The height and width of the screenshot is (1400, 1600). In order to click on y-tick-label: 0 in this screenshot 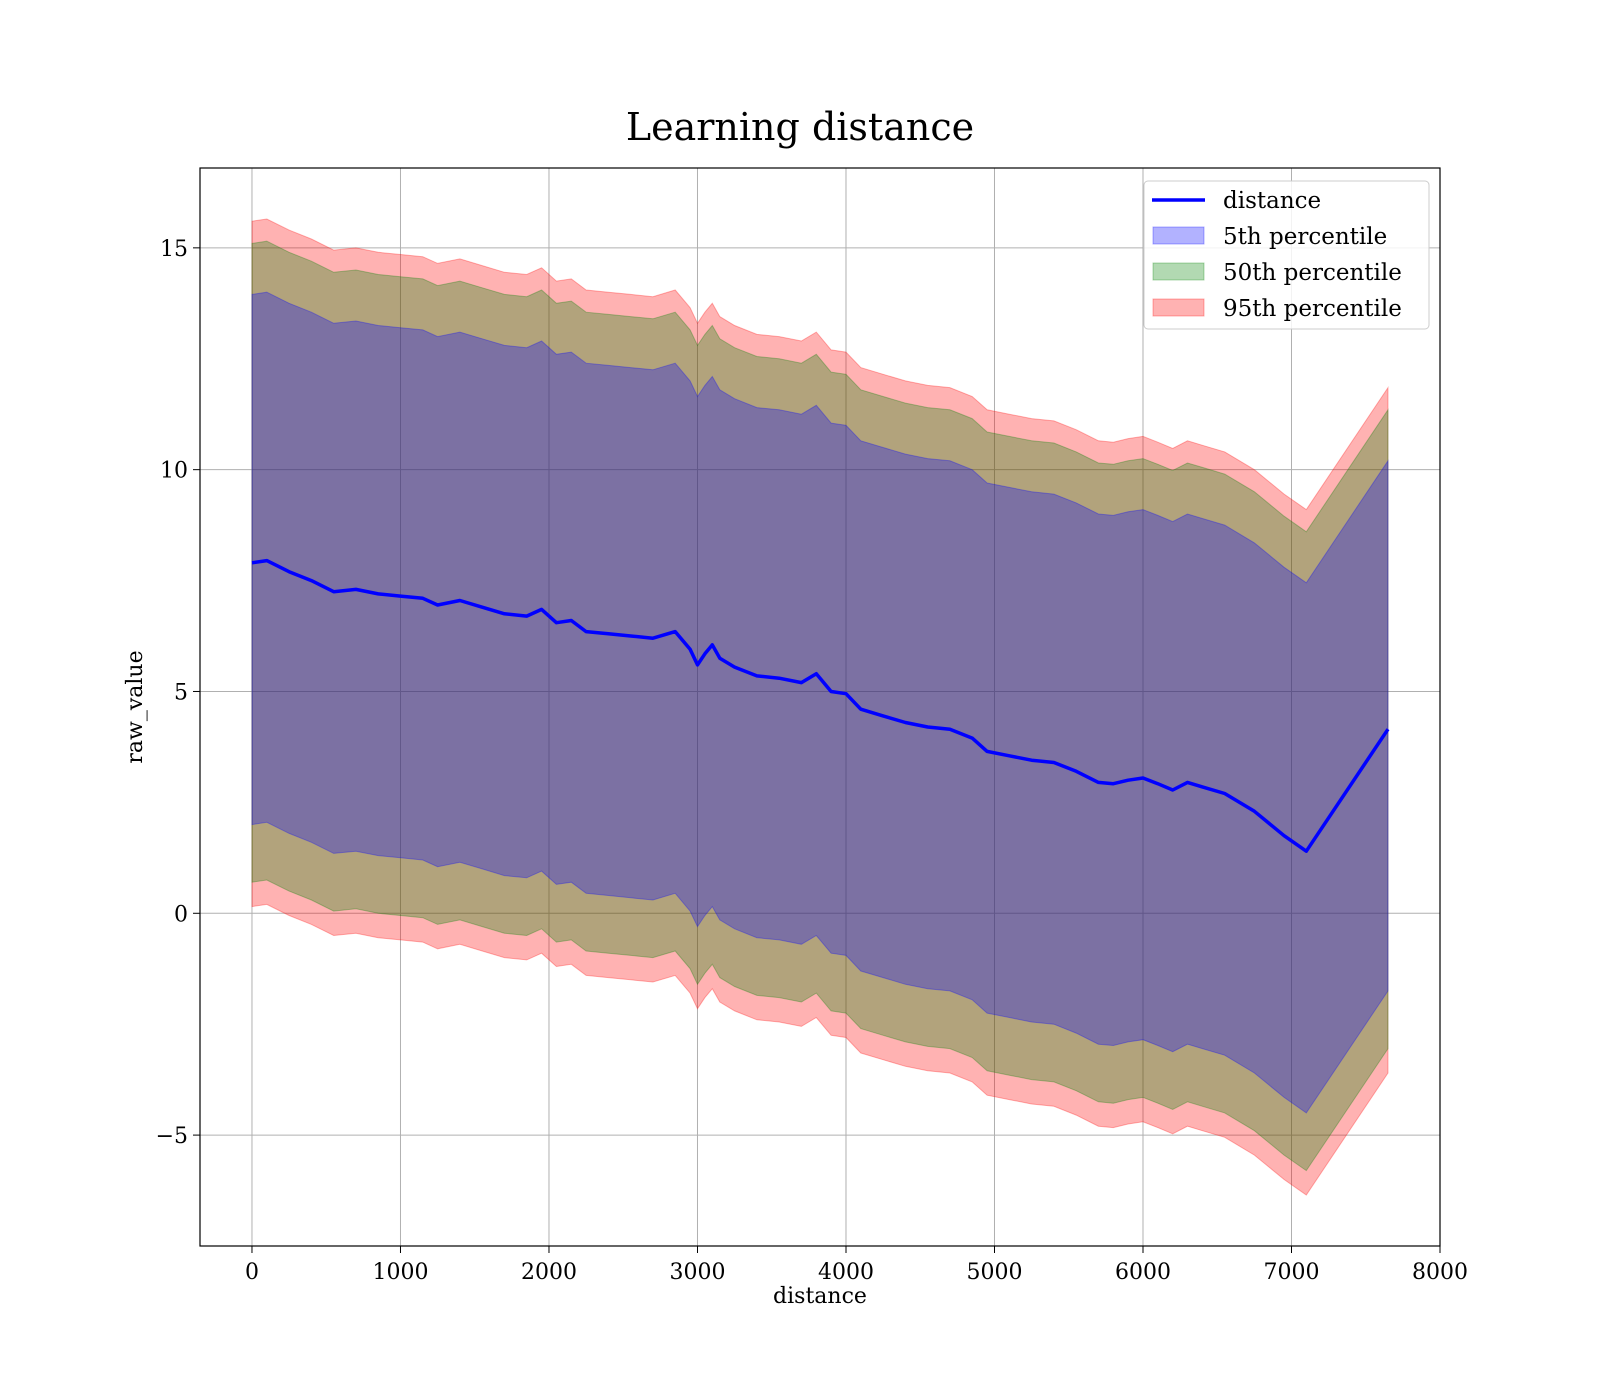, I will do `click(181, 914)`.